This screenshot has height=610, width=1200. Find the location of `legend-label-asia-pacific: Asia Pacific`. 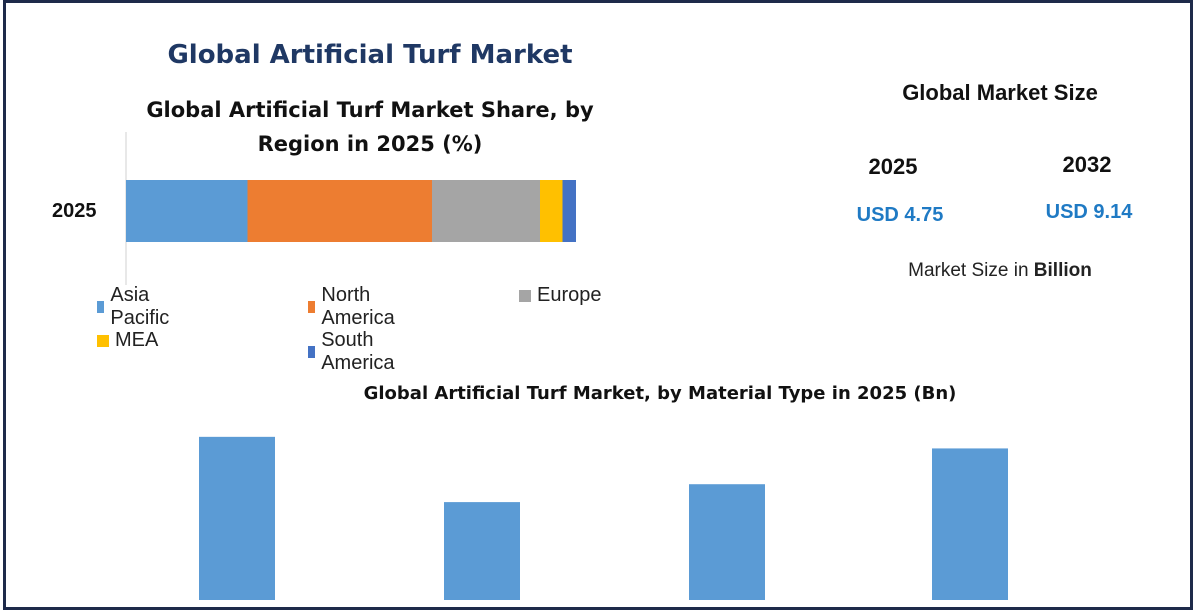

legend-label-asia-pacific: Asia Pacific is located at coordinates (140, 306).